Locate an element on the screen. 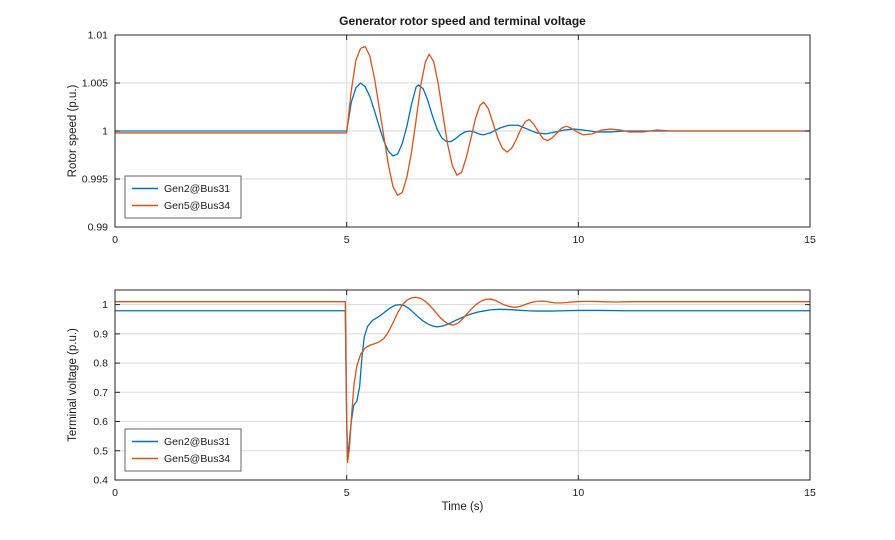  y-tick-label: 1.01 is located at coordinates (98, 36).